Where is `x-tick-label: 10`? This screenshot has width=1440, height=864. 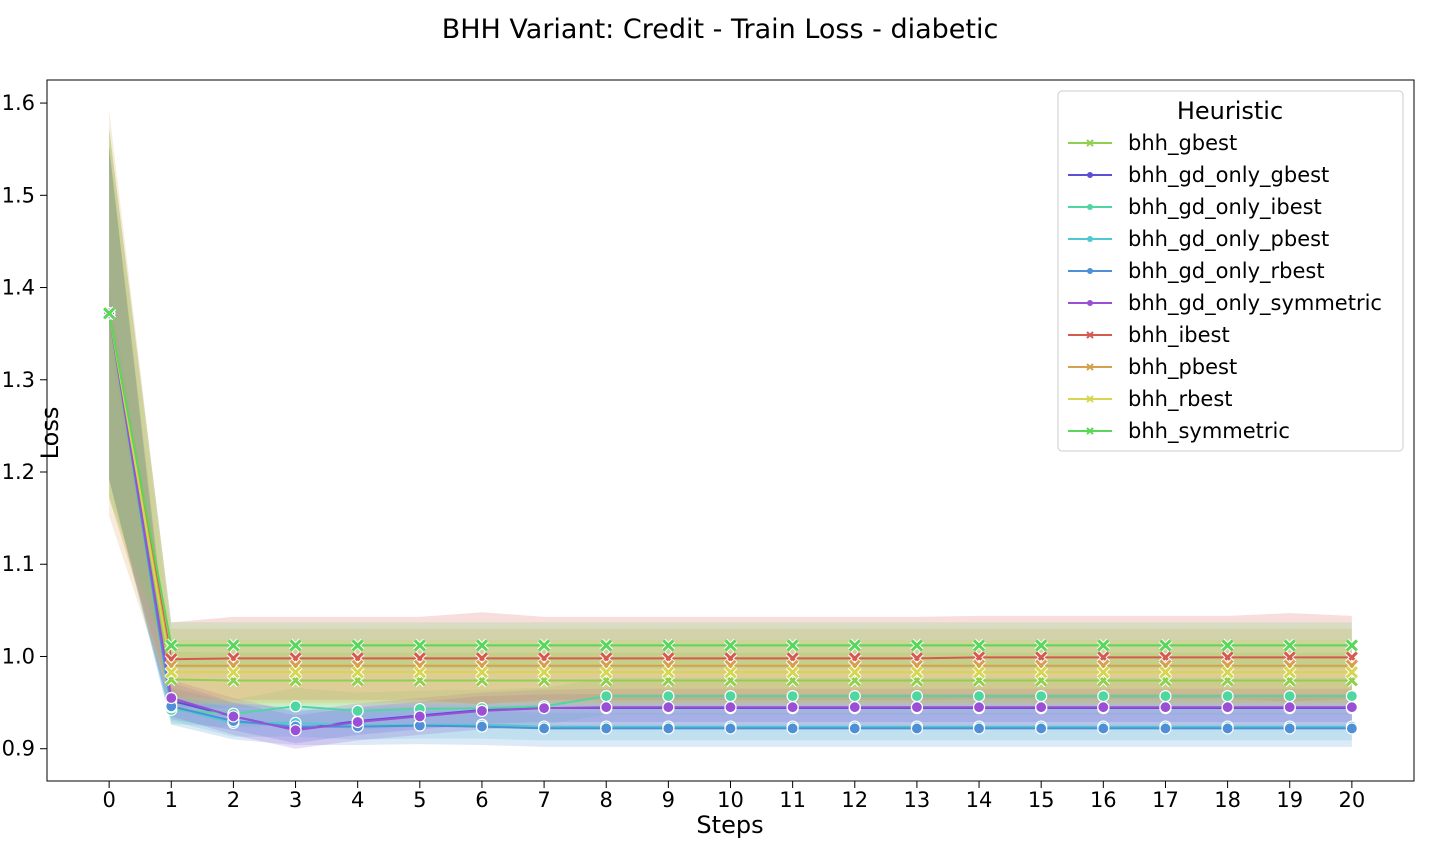
x-tick-label: 10 is located at coordinates (730, 800).